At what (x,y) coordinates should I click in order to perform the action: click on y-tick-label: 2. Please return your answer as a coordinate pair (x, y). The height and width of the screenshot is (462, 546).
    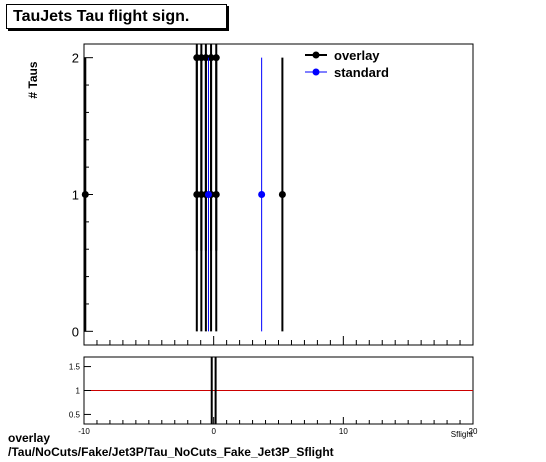
    Looking at the image, I should click on (75, 58).